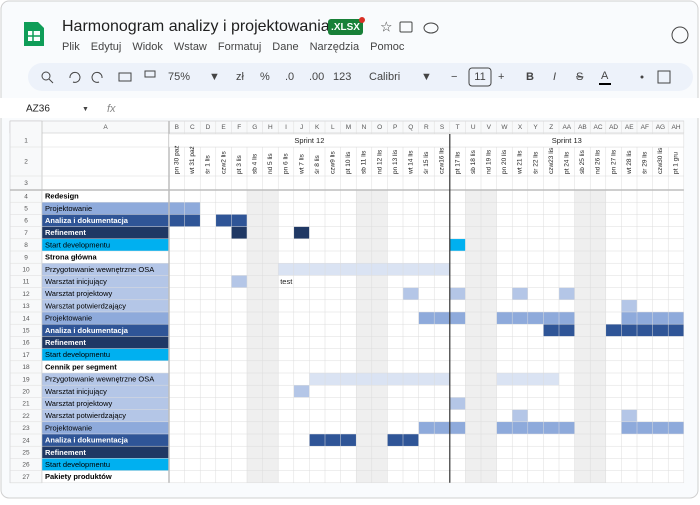  Describe the element at coordinates (675, 127) in the screenshot. I see `column-letter: AH` at that location.